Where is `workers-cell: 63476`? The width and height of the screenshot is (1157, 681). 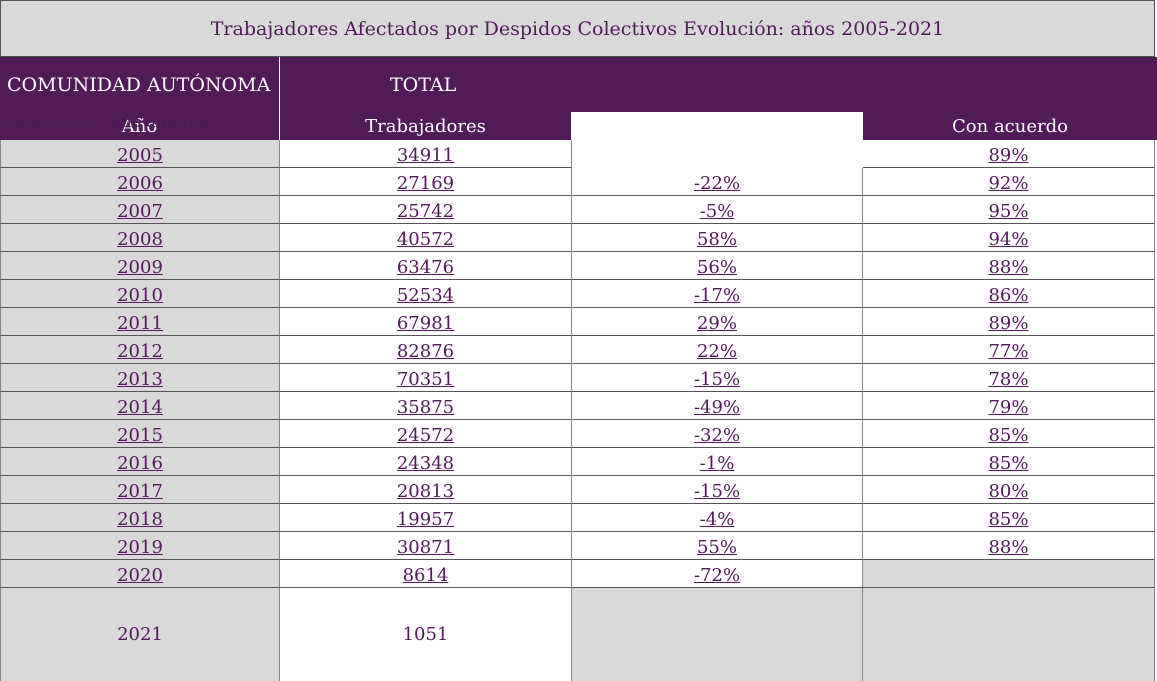
workers-cell: 63476 is located at coordinates (426, 266).